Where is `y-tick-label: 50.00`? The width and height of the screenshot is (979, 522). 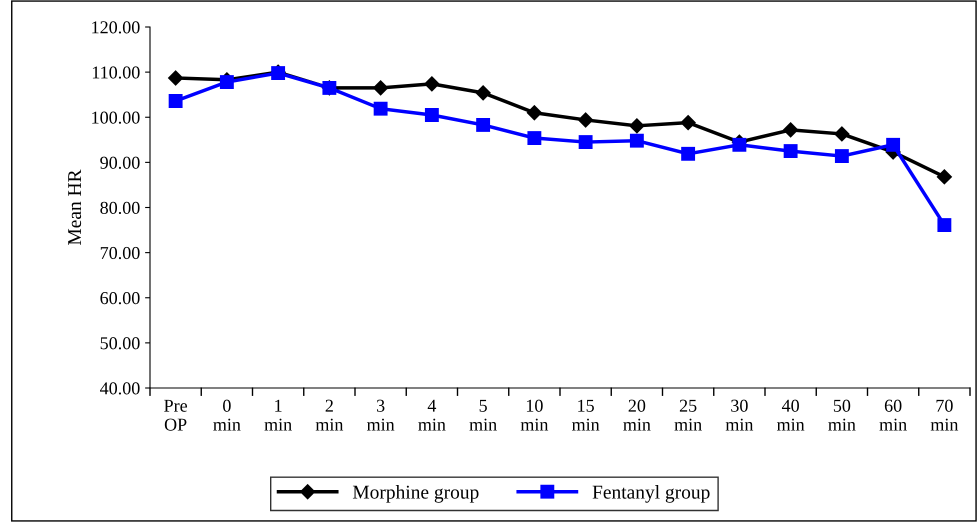 y-tick-label: 50.00 is located at coordinates (120, 343).